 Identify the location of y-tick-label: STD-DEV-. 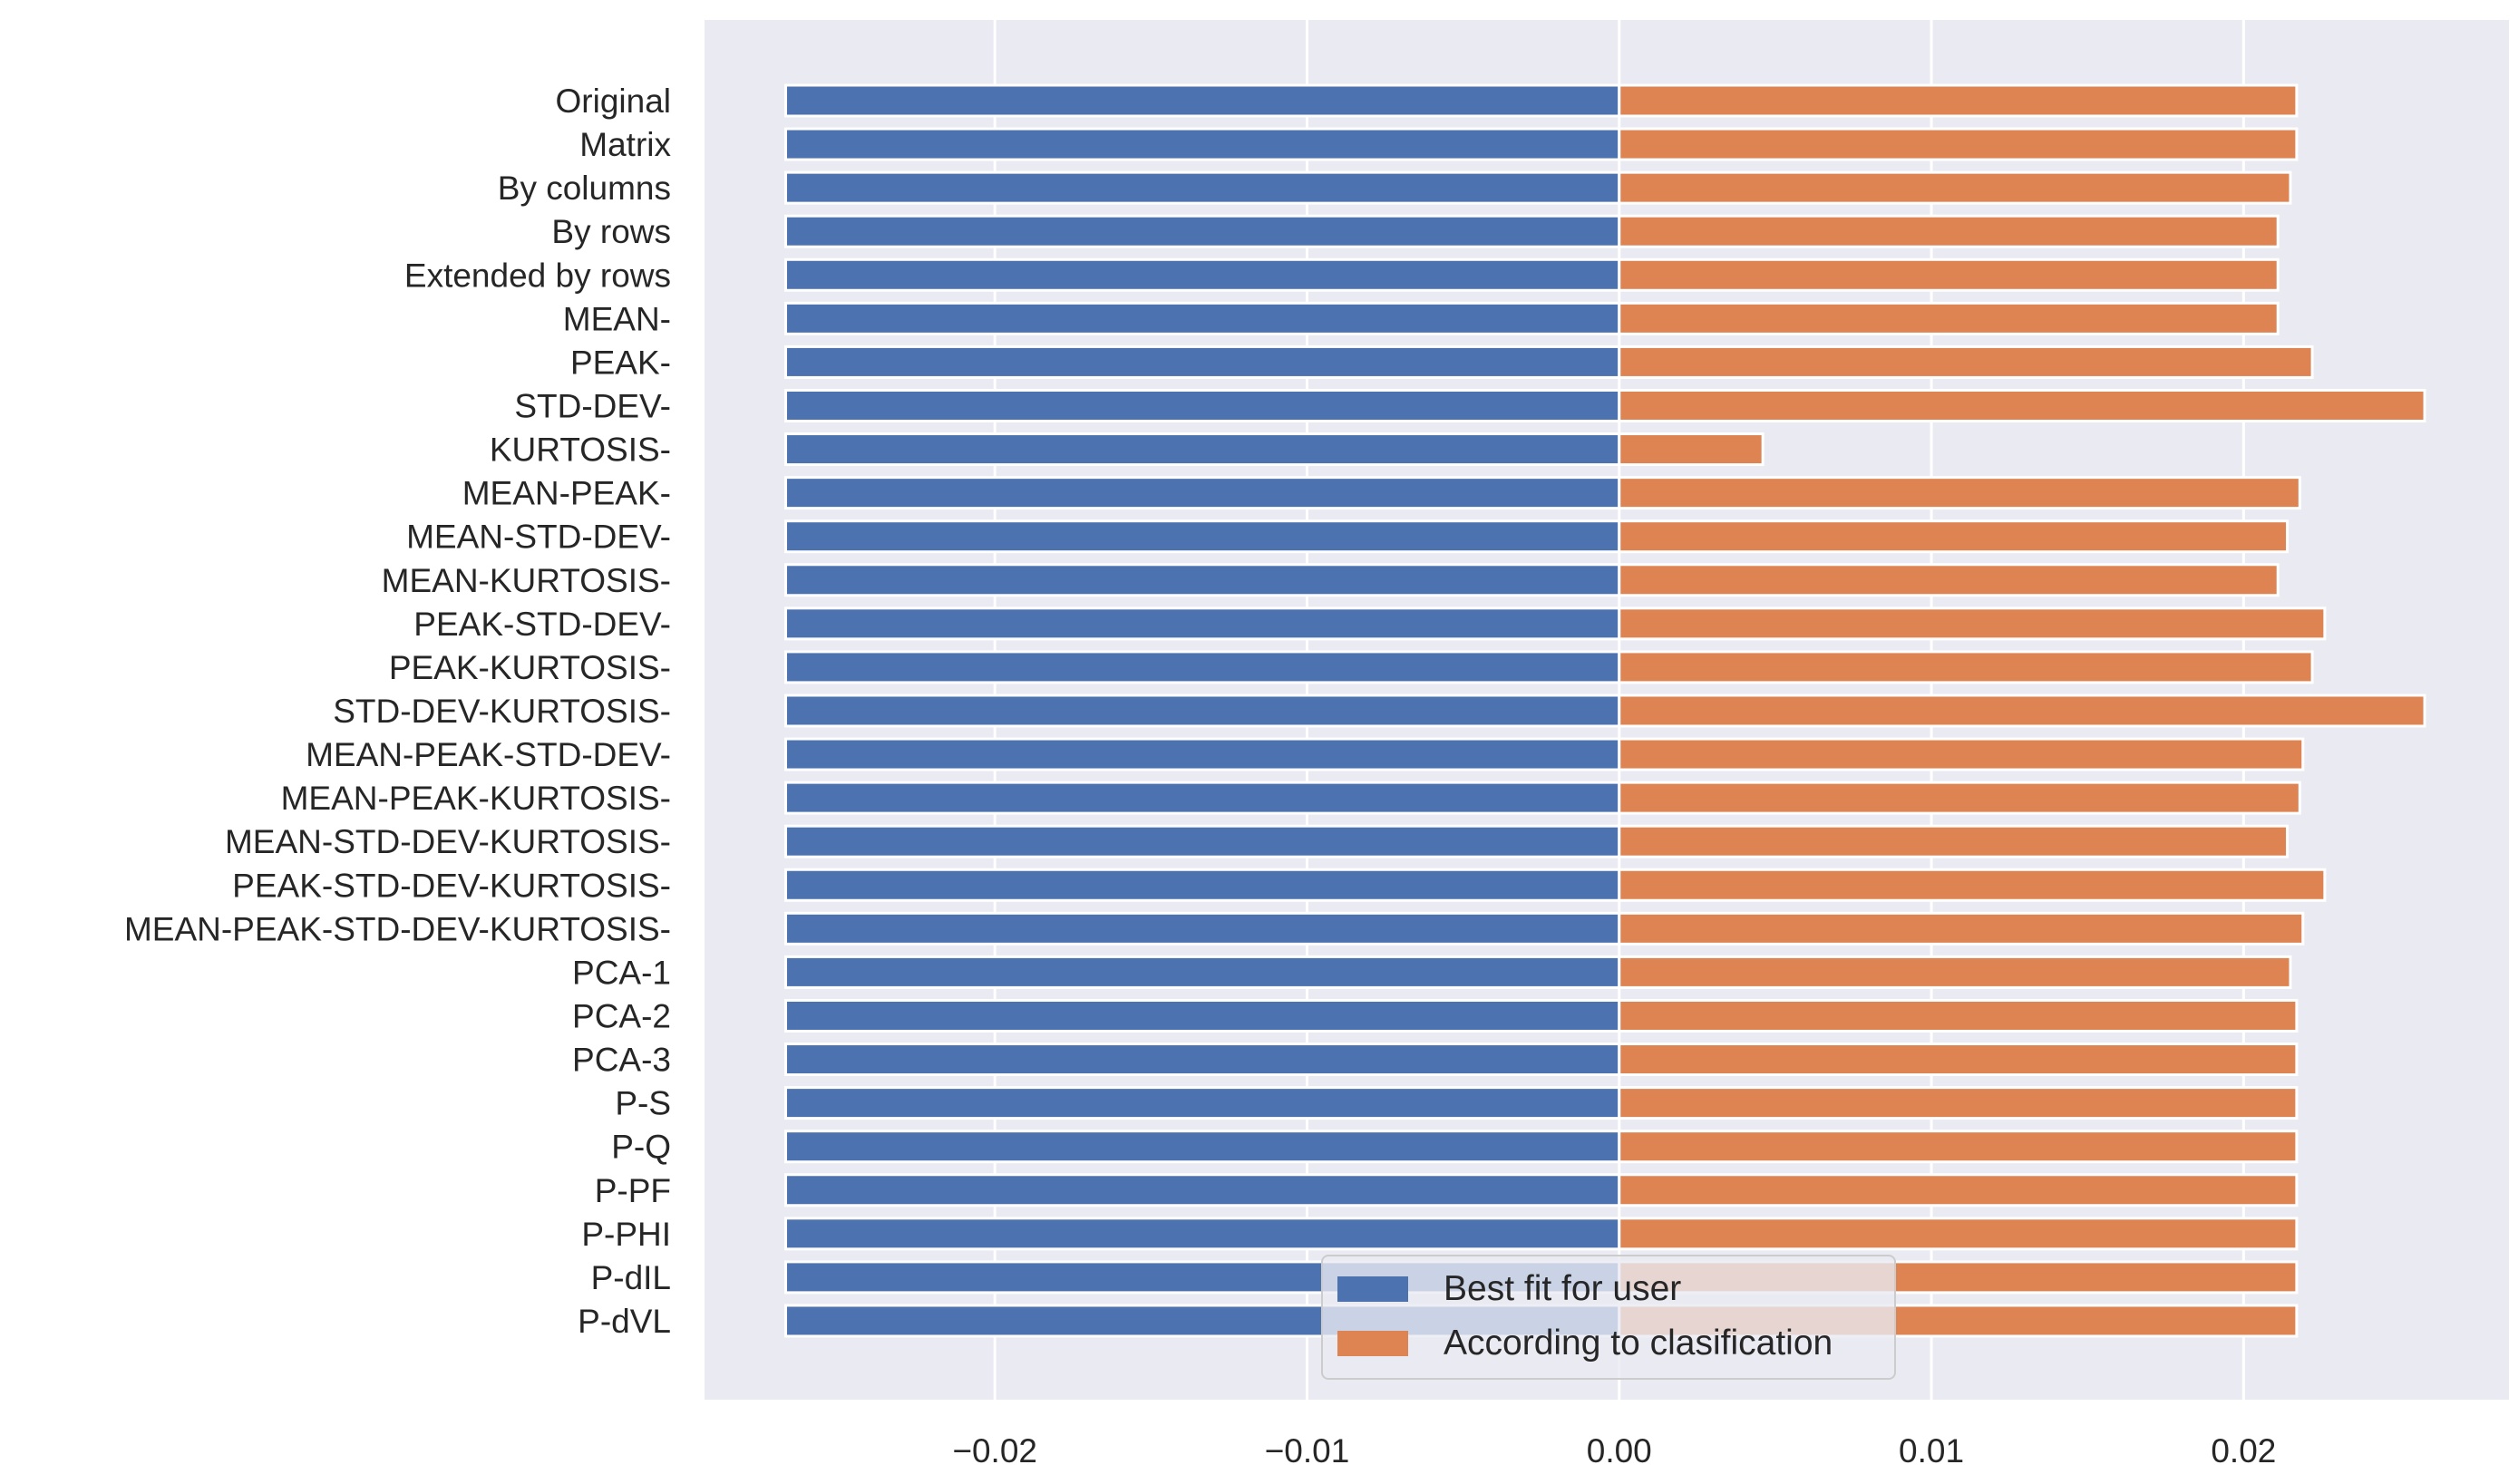
(593, 405).